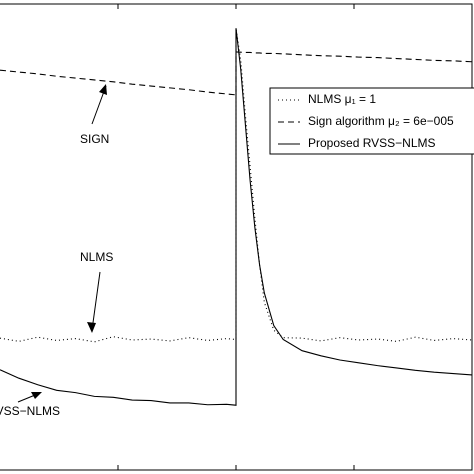 Image resolution: width=474 pixels, height=474 pixels. I want to click on annotation: RVSS−NLMS, so click(30, 411).